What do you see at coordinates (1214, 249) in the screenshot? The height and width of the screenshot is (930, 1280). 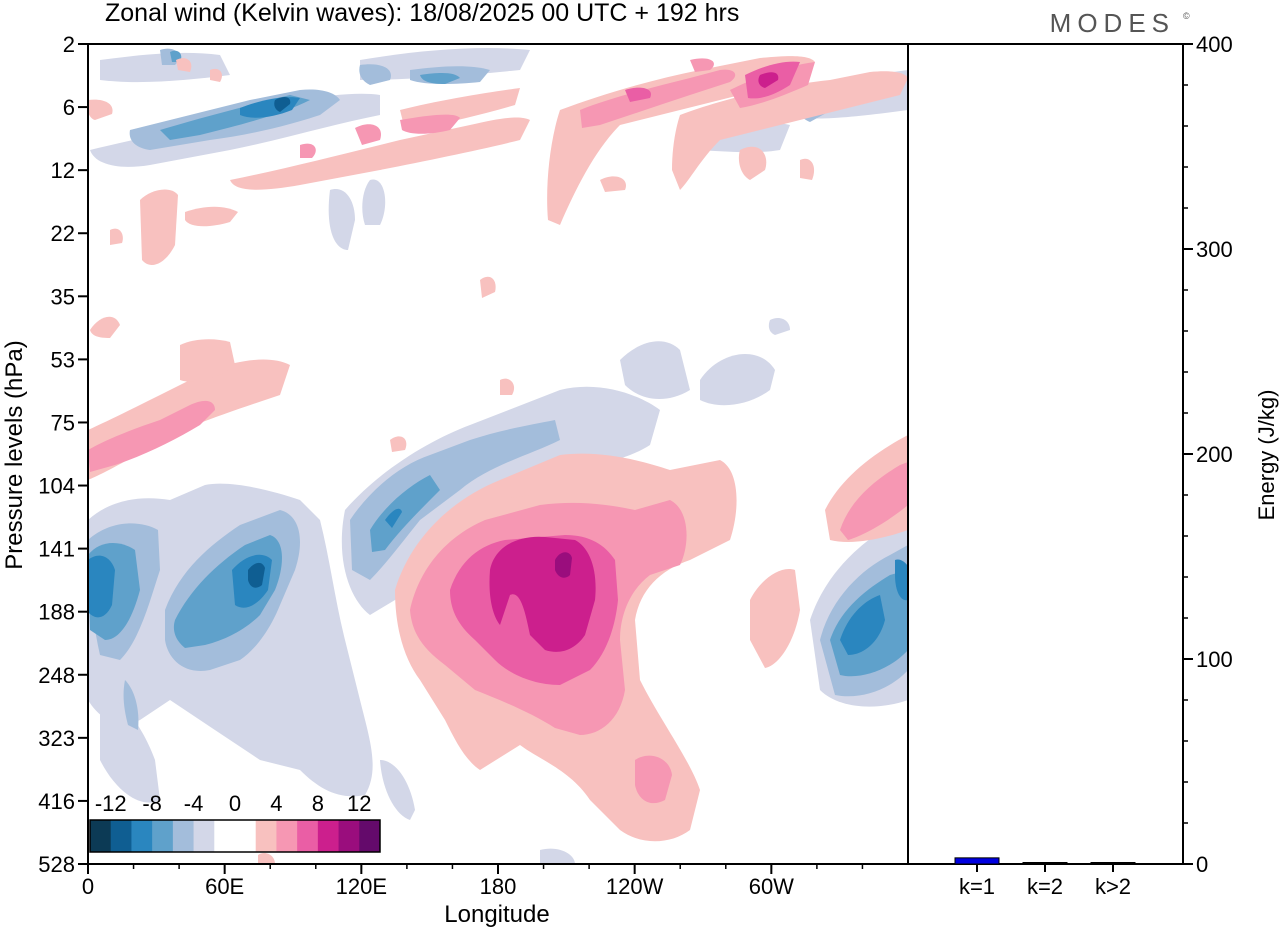 I see `energy-tick-label: 300` at bounding box center [1214, 249].